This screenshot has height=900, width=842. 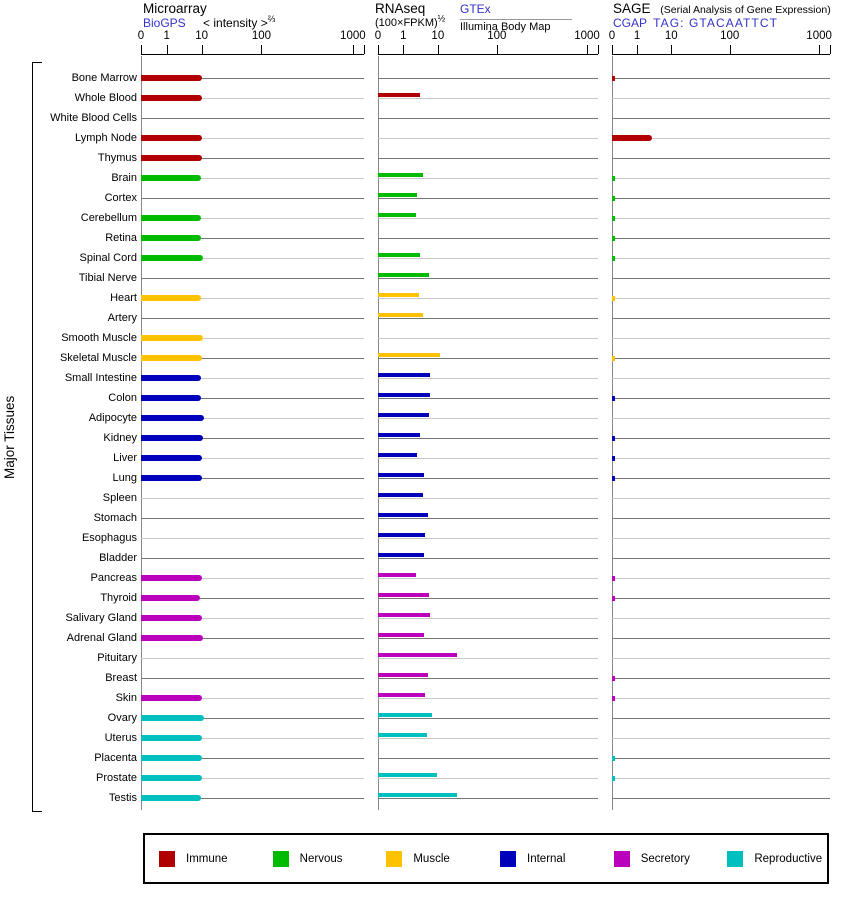 What do you see at coordinates (695, 23) in the screenshot?
I see `sage-subtitle: CGAP TAG: GTACAATTCT` at bounding box center [695, 23].